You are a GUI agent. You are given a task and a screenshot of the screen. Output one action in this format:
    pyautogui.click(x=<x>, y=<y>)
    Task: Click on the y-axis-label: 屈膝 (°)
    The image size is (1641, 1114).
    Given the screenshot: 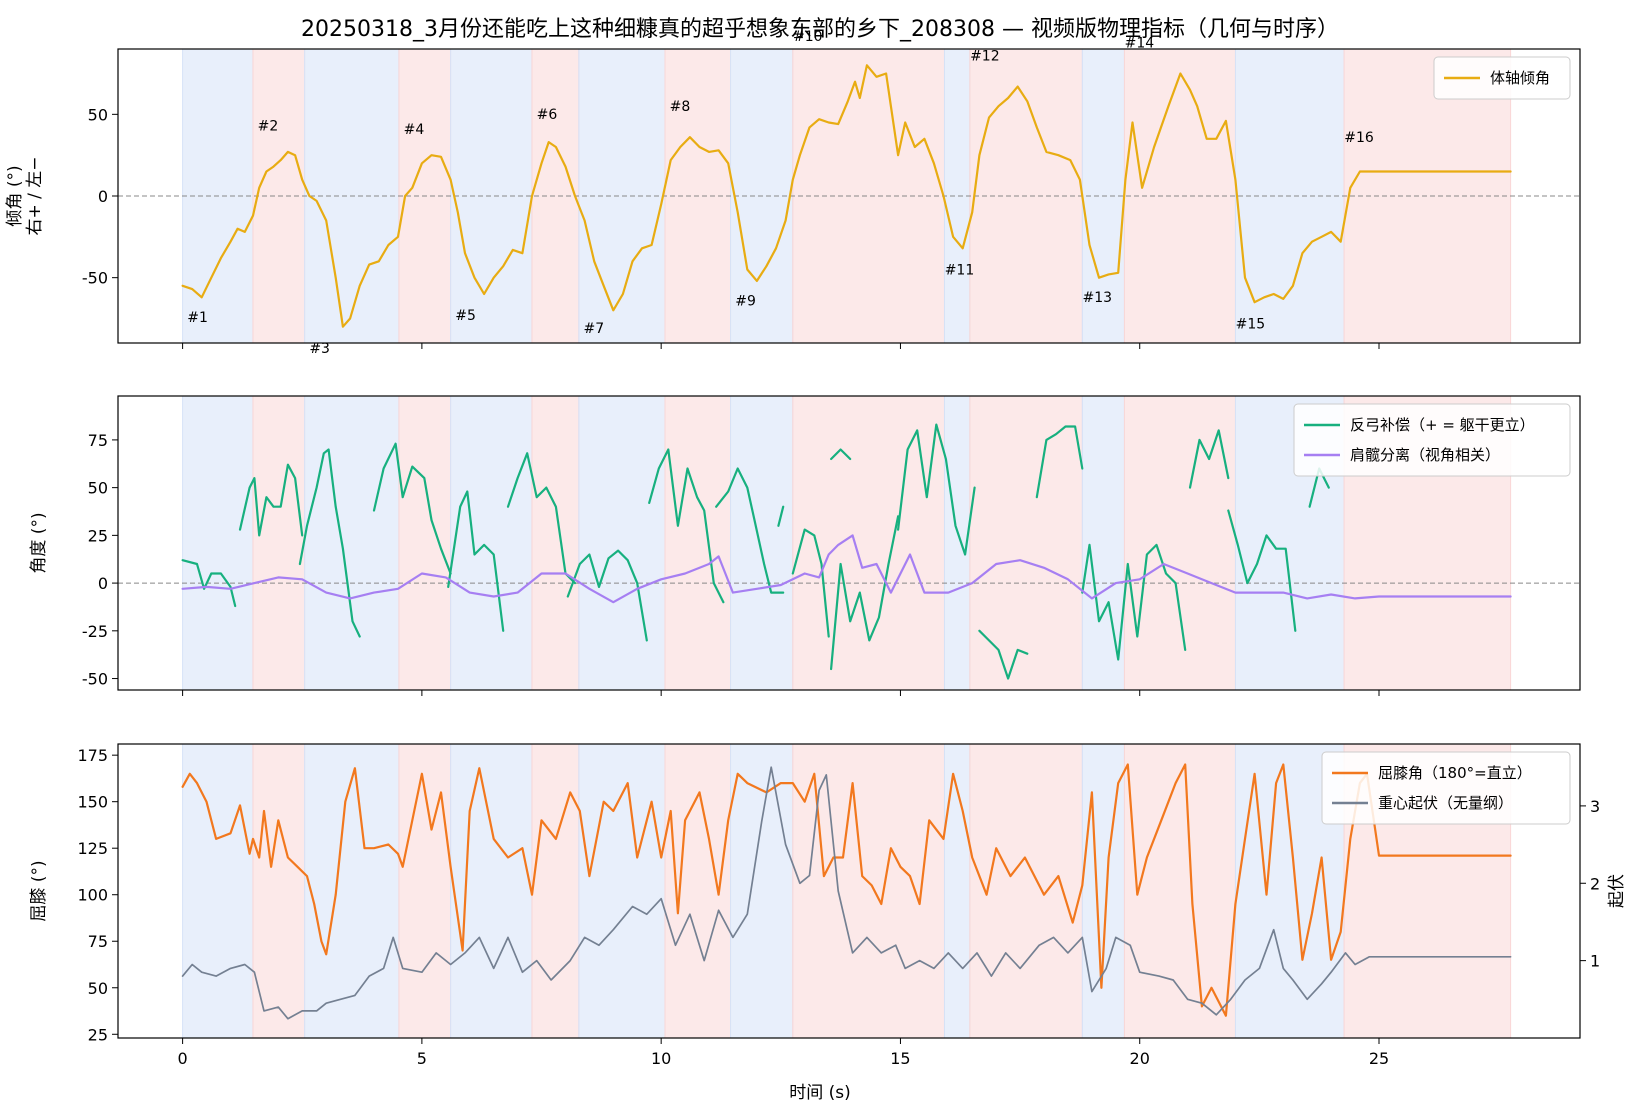 What is the action you would take?
    pyautogui.click(x=39, y=890)
    